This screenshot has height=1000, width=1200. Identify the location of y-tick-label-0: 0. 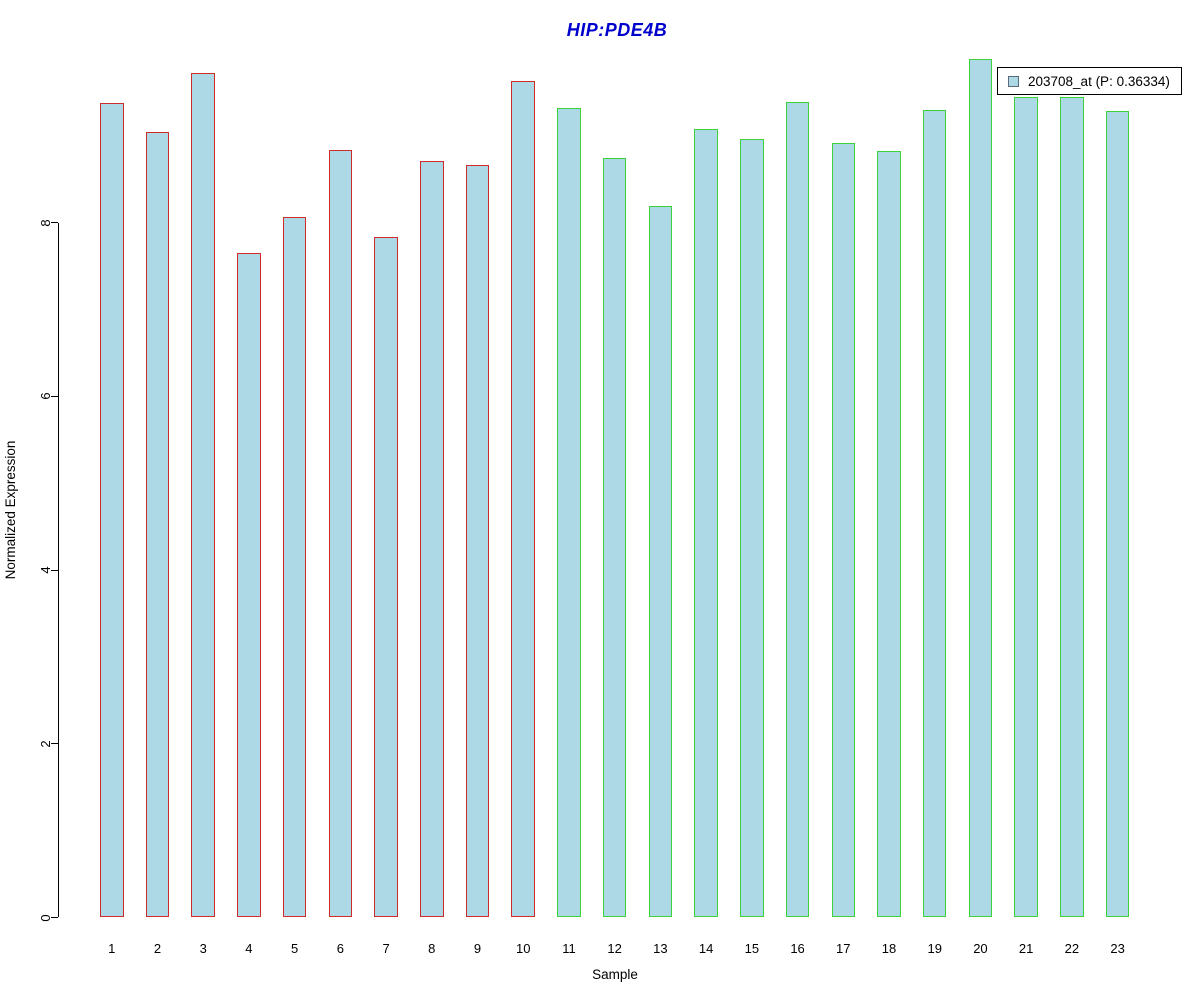
(45, 917).